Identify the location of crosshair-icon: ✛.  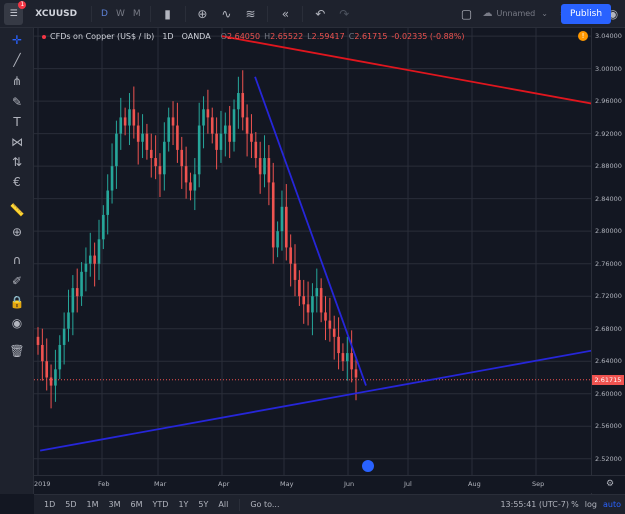
(17, 40).